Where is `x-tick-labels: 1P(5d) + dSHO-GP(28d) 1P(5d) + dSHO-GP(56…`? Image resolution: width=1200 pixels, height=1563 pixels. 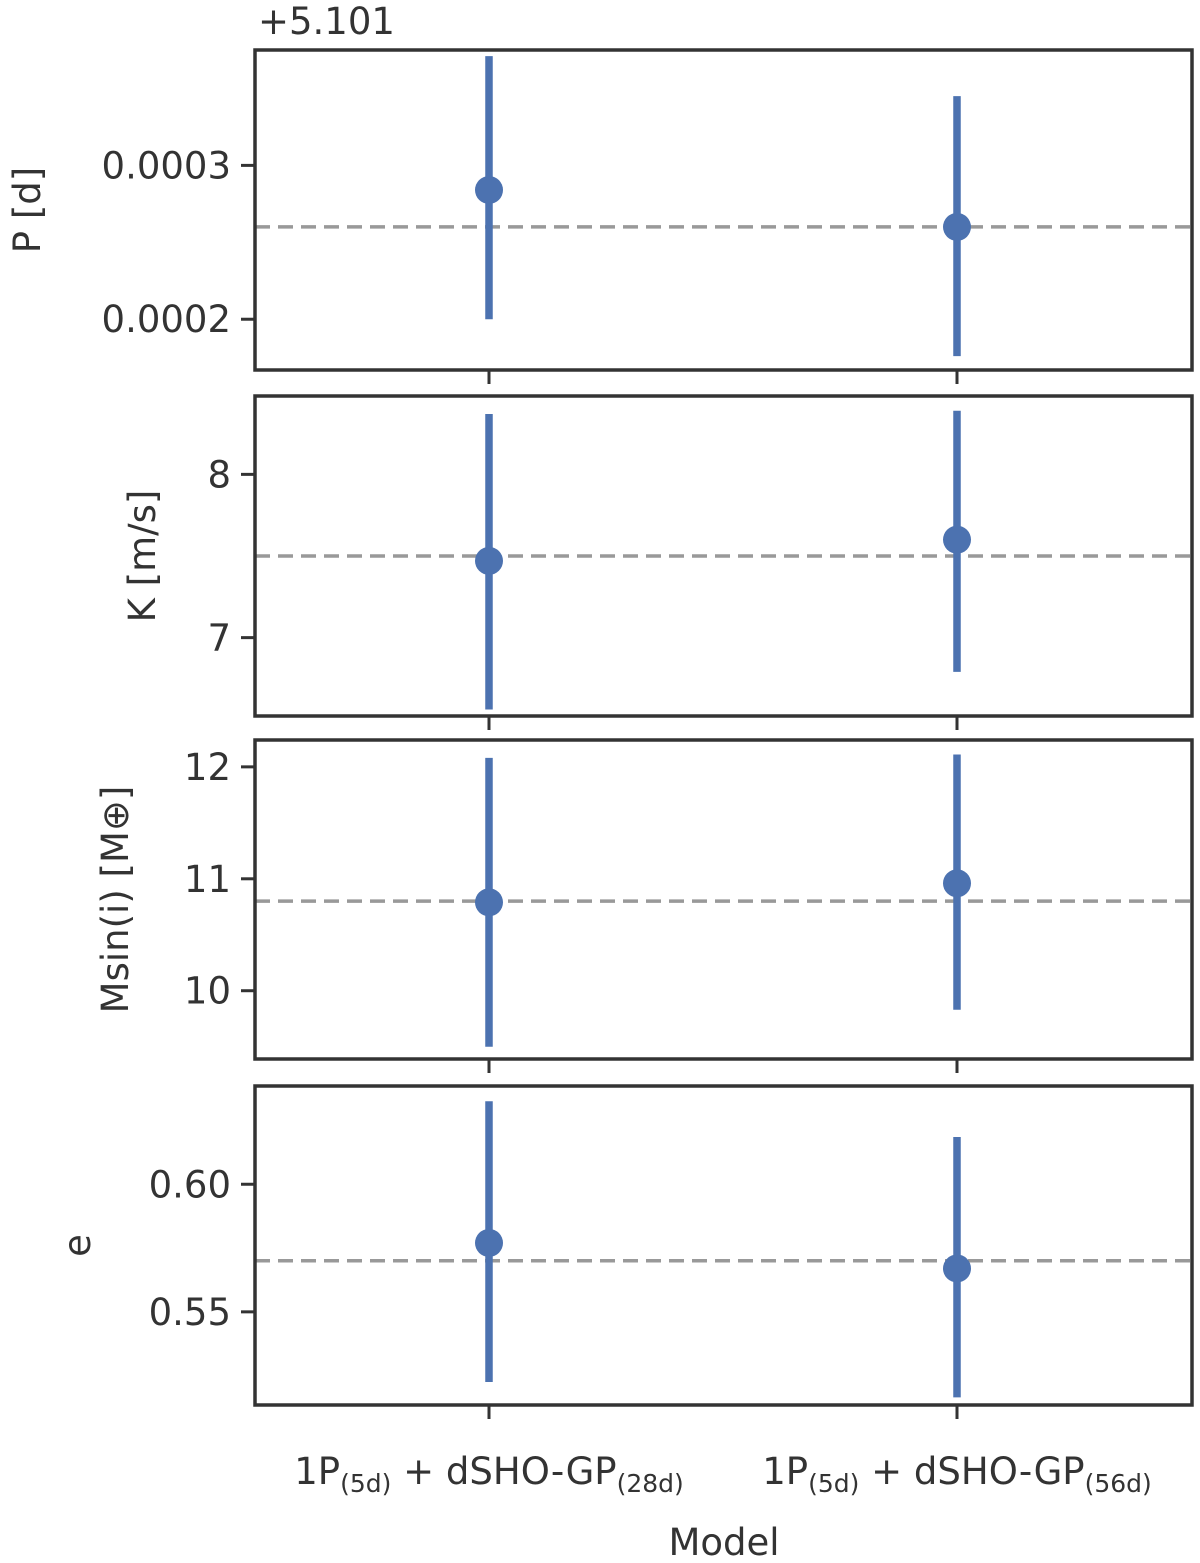 x-tick-labels: 1P(5d) + dSHO-GP(28d) 1P(5d) + dSHO-GP(56… is located at coordinates (723, 1474).